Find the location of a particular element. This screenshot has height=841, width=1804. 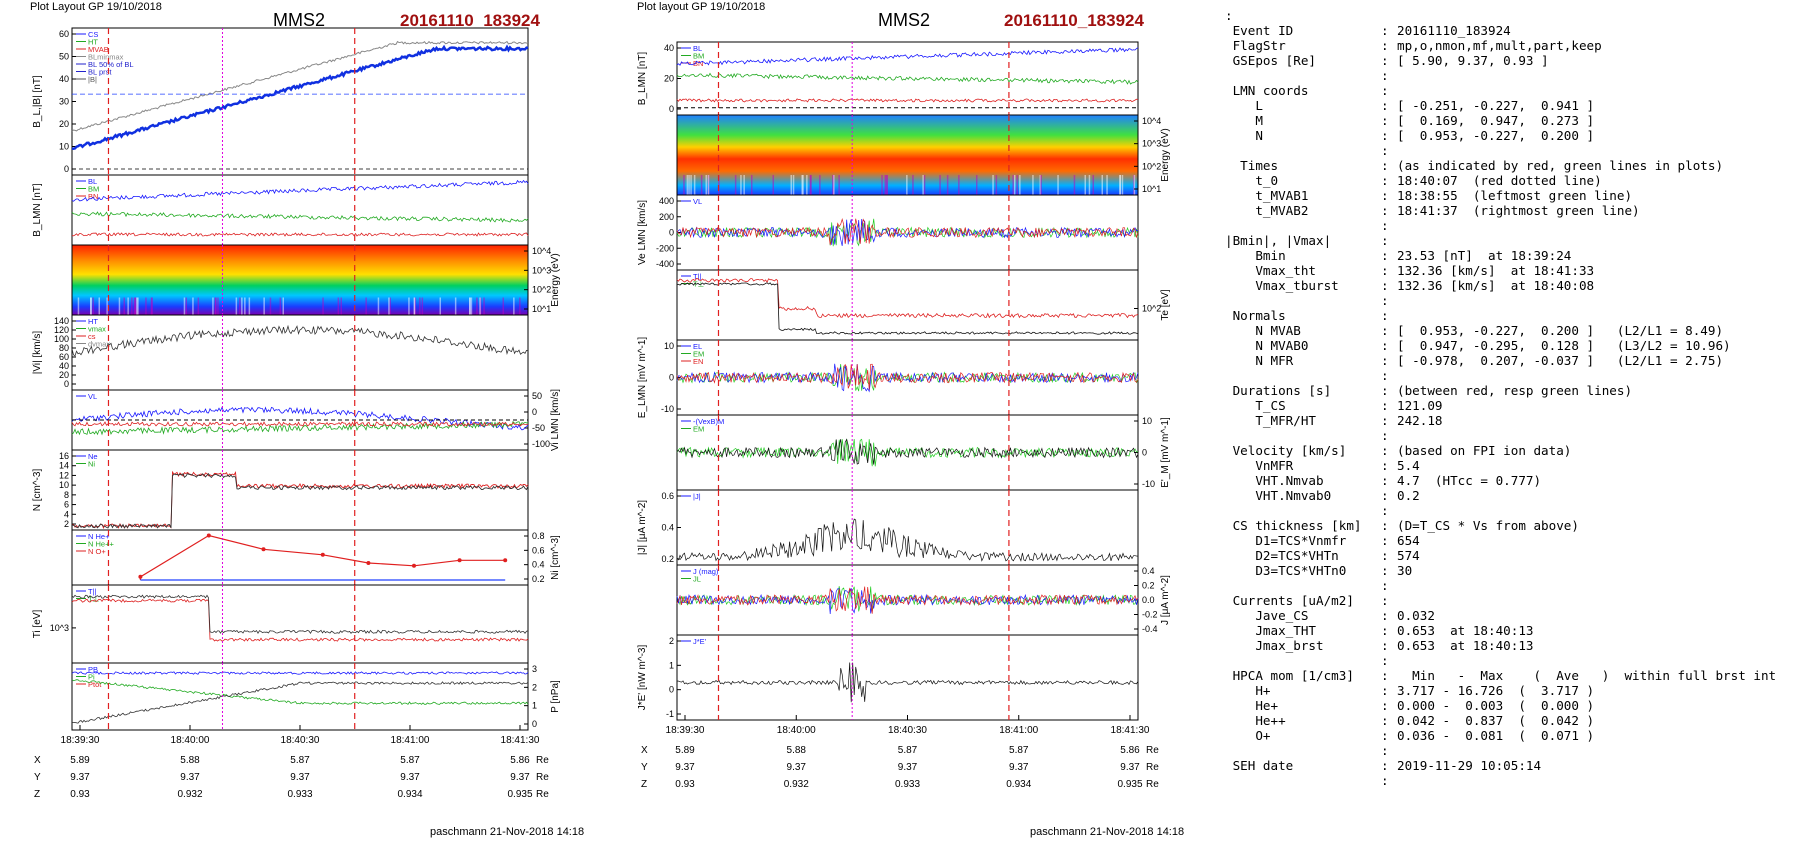

legend-entry: Ne is located at coordinates (93, 456).